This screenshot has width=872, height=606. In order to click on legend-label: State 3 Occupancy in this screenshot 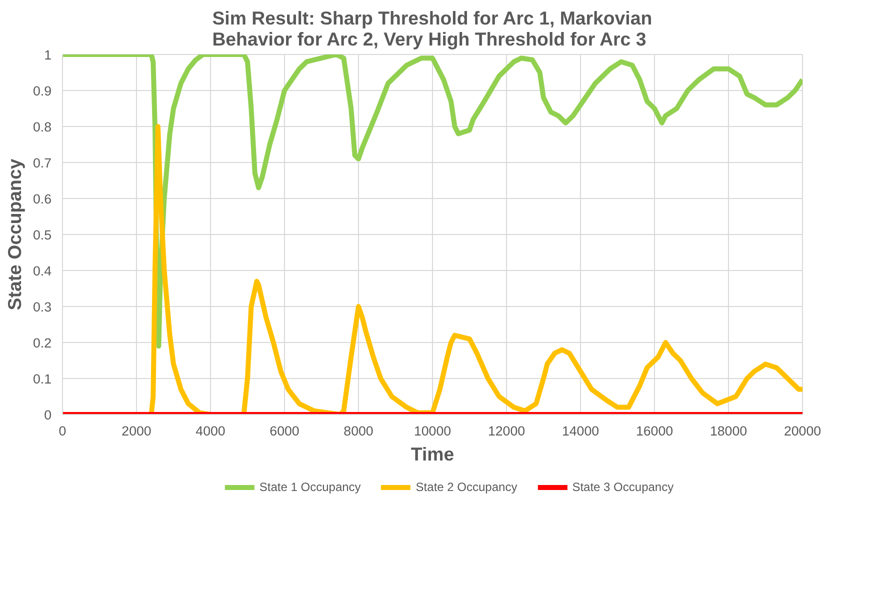, I will do `click(623, 487)`.